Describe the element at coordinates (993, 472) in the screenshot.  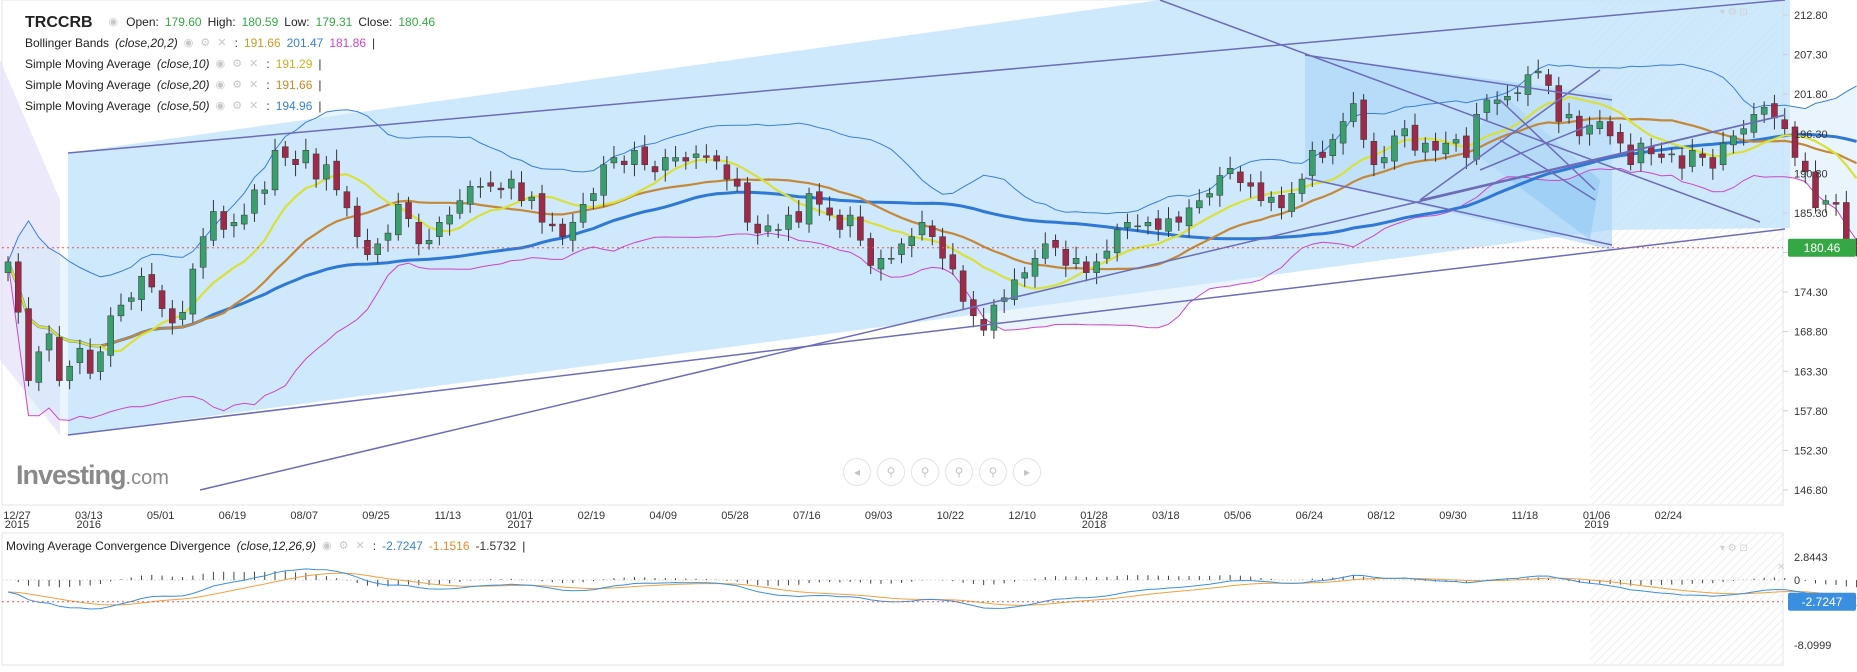
I see `zoom-out-small-icon: ⚲` at that location.